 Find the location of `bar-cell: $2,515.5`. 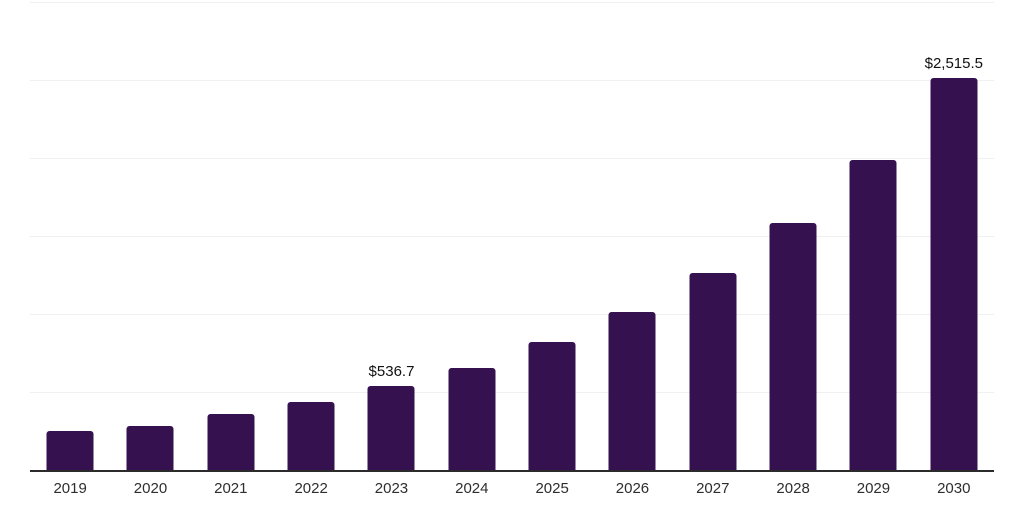

bar-cell: $2,515.5 is located at coordinates (954, 236).